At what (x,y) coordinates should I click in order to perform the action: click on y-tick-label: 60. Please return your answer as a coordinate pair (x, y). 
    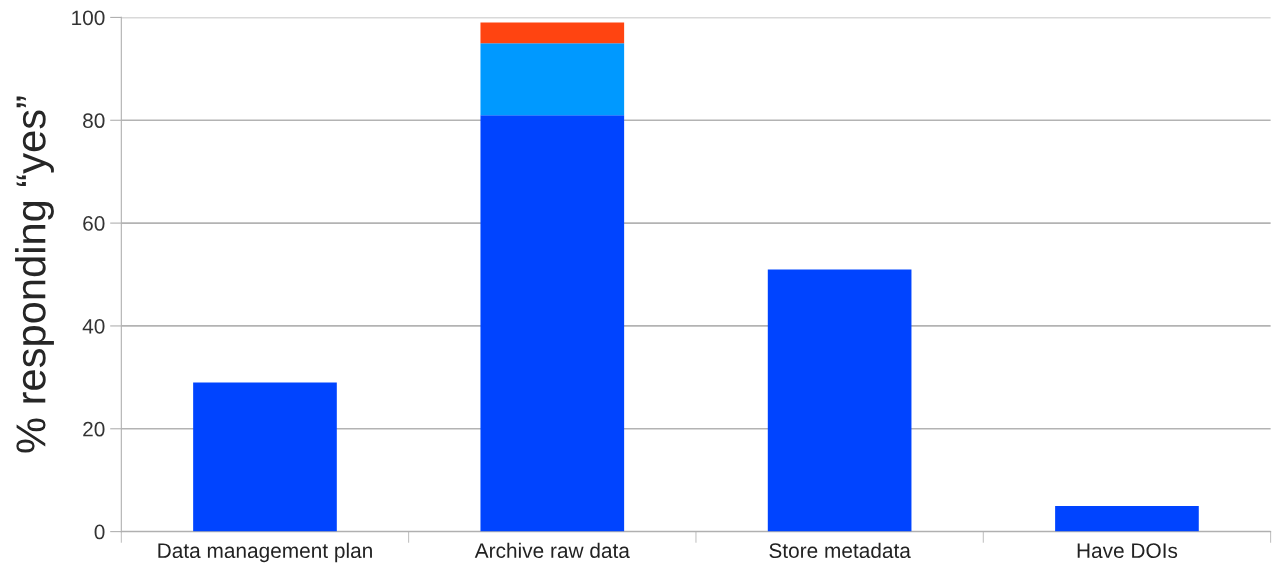
    Looking at the image, I should click on (94, 223).